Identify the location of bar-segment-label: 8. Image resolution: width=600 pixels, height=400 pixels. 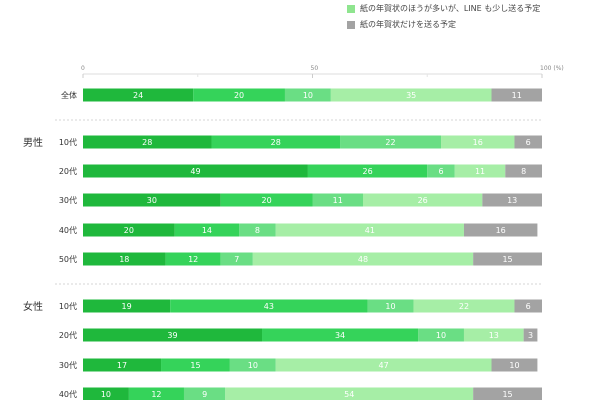
(257, 230).